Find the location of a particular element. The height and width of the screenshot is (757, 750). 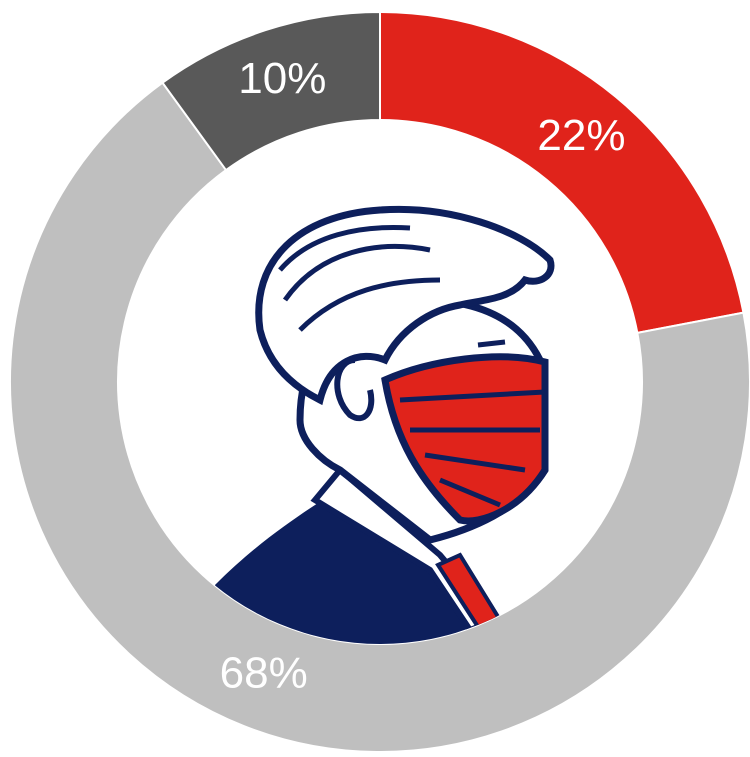

donut-slice is located at coordinates (271, 91).